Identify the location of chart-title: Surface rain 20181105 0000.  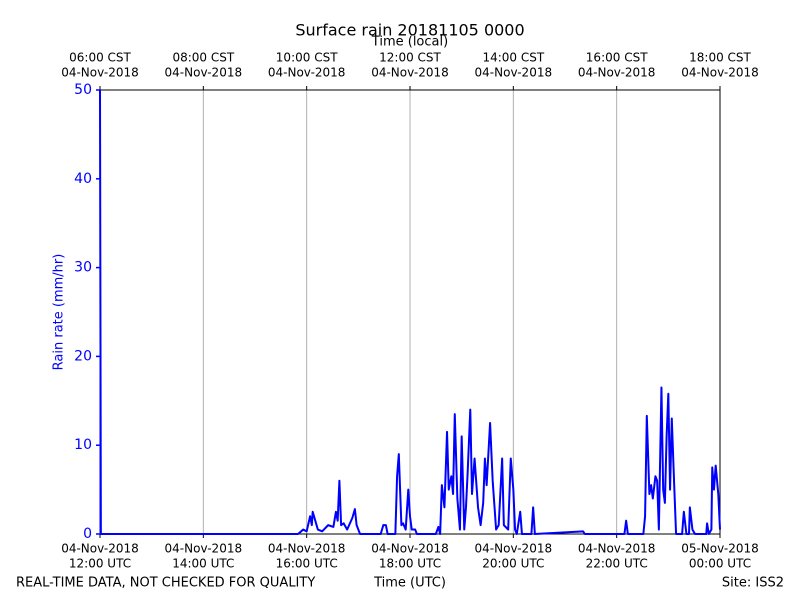
(409, 30).